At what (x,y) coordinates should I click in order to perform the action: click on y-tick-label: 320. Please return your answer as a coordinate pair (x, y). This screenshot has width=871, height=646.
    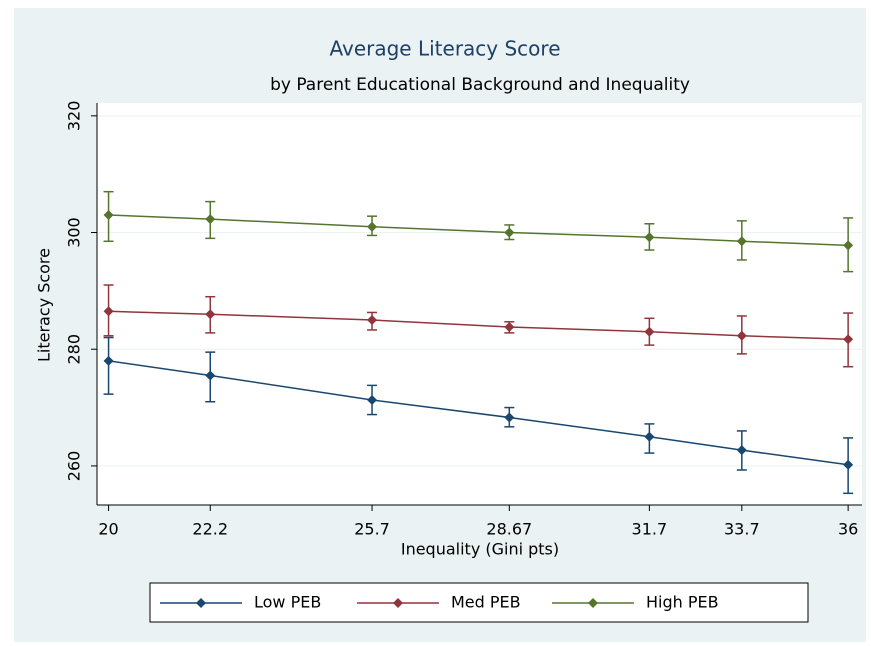
    Looking at the image, I should click on (74, 116).